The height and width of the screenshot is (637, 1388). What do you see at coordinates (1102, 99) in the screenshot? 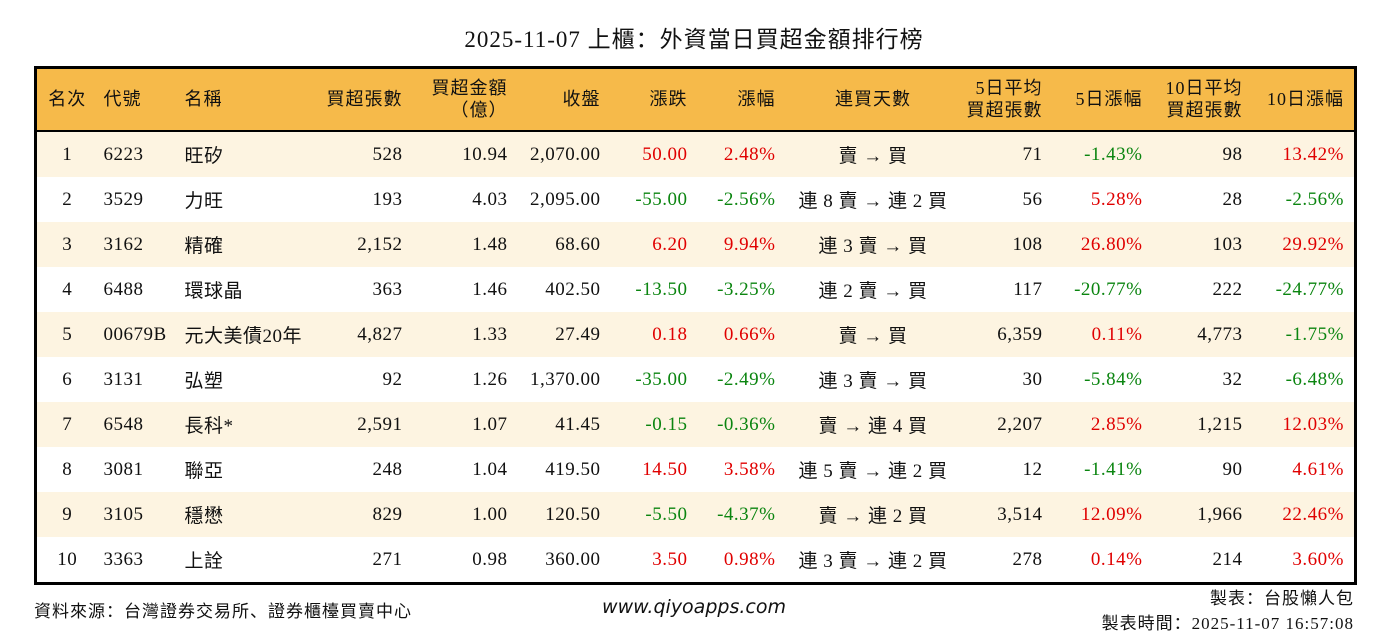
I see `col-header-pct5: 5日漲幅` at bounding box center [1102, 99].